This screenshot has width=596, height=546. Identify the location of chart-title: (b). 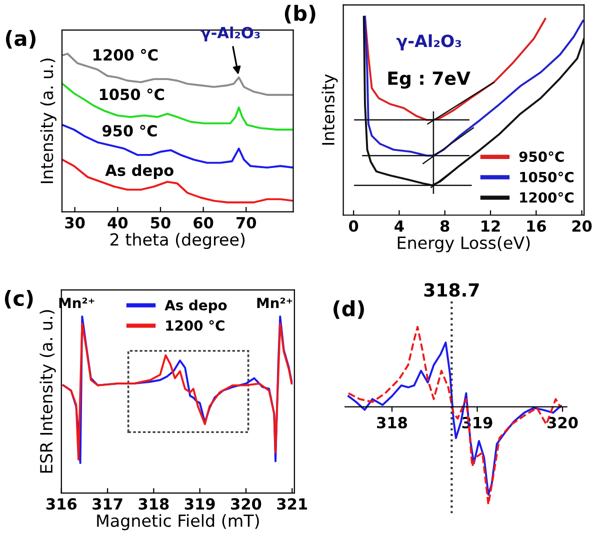
(300, 14).